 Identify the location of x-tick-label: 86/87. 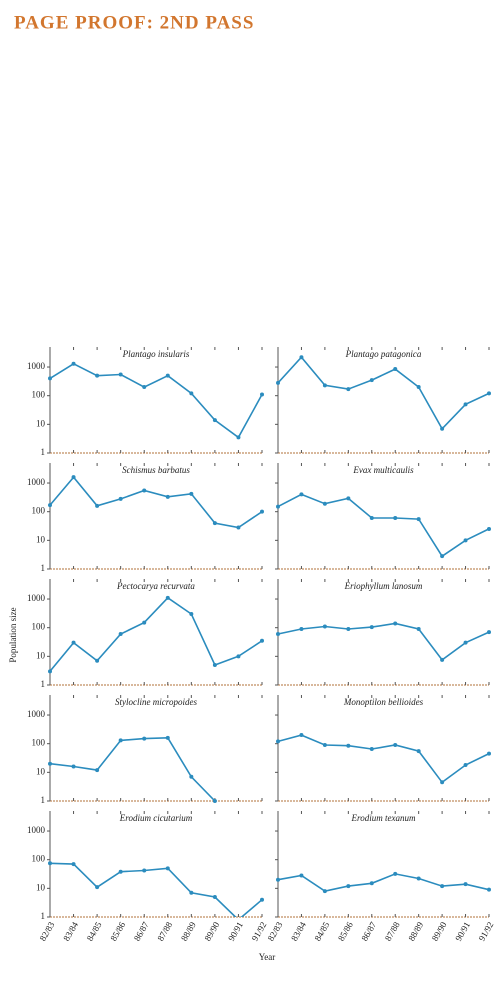
(368, 931).